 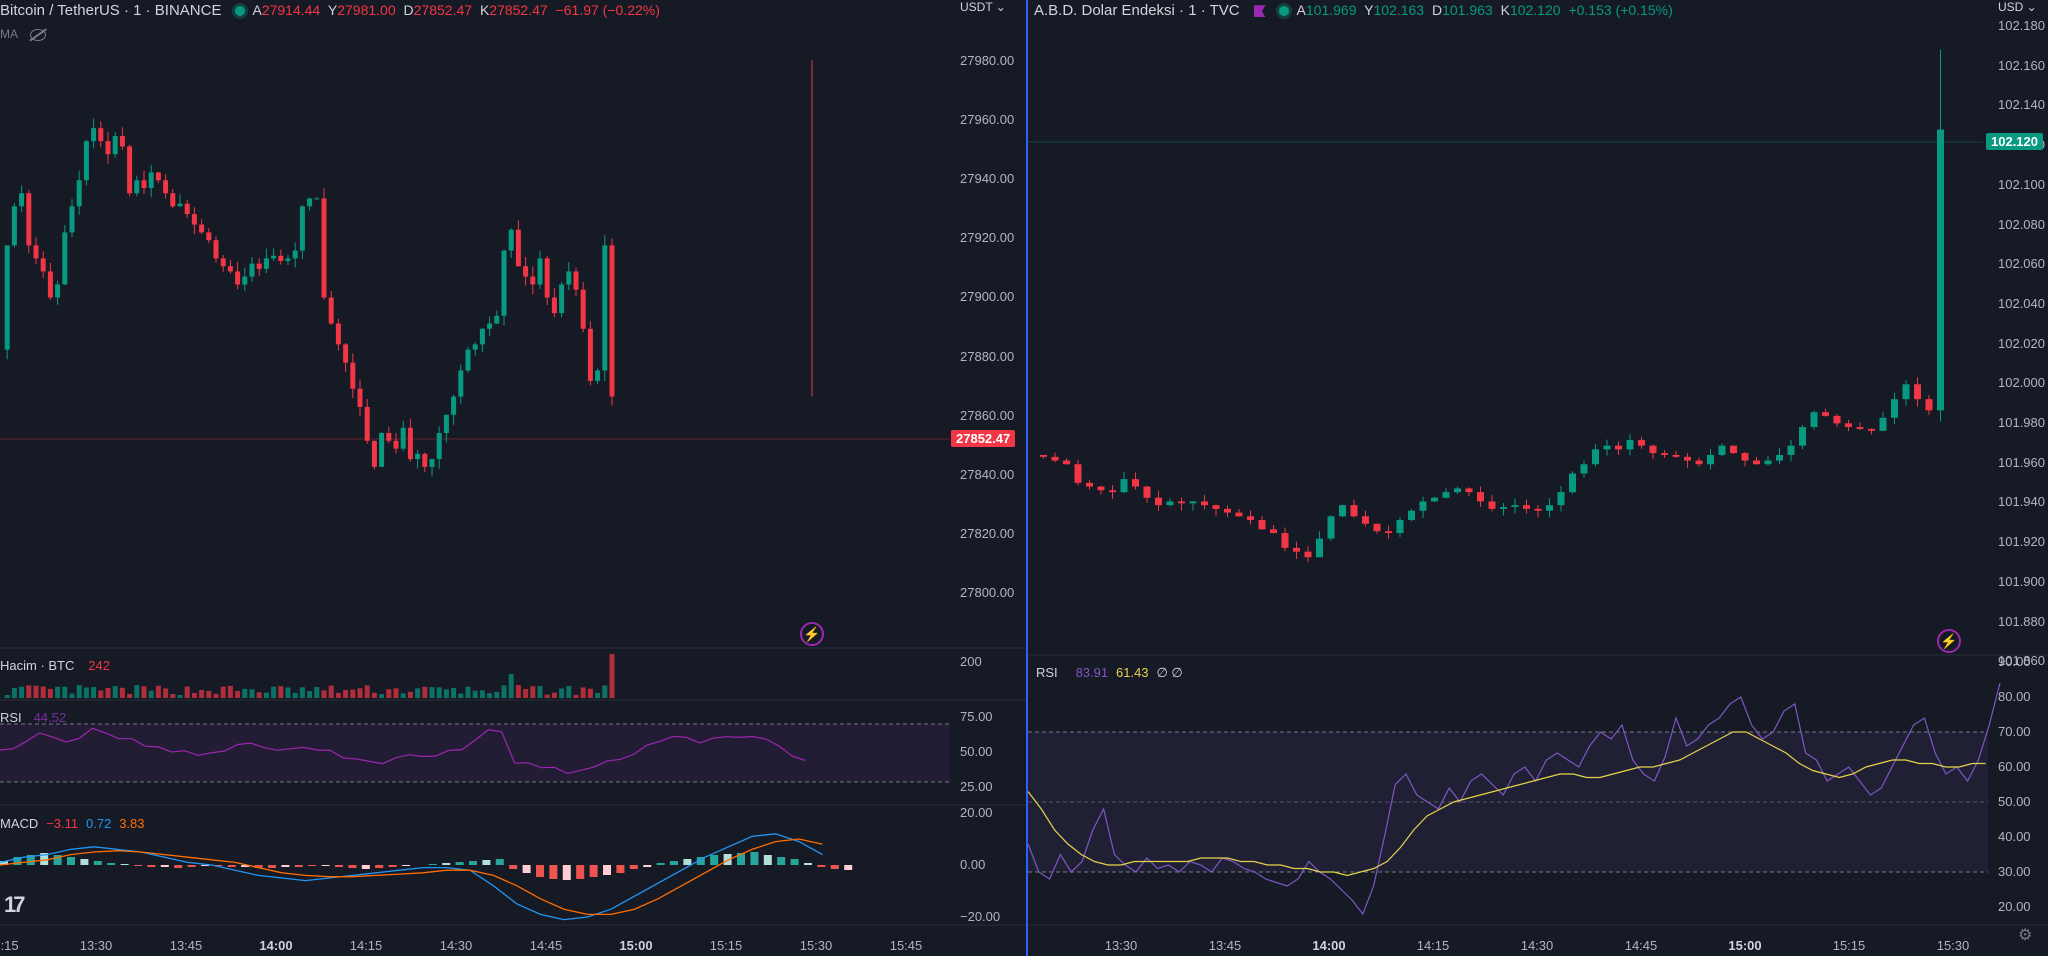 What do you see at coordinates (816, 945) in the screenshot?
I see `time-tick: 15:30` at bounding box center [816, 945].